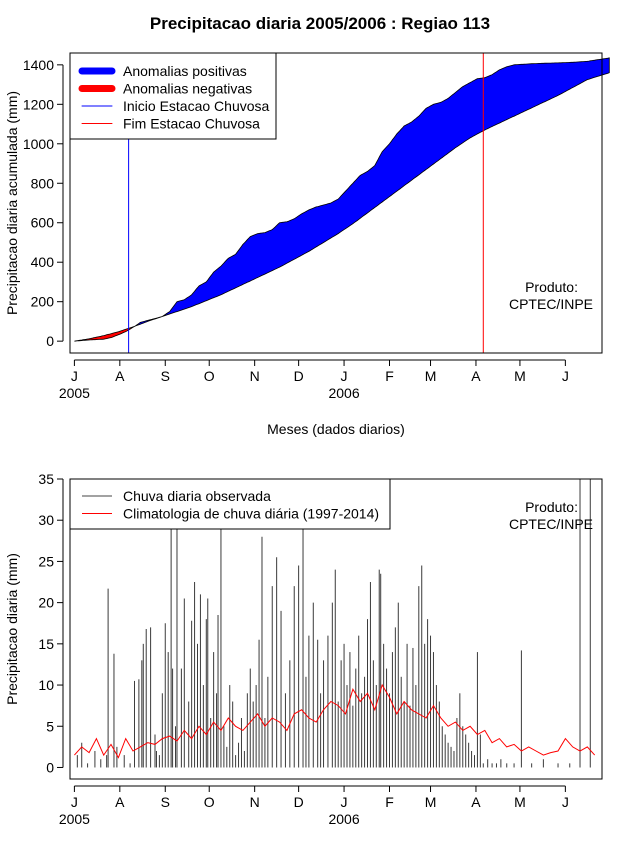 This screenshot has width=640, height=850. Describe the element at coordinates (43, 223) in the screenshot. I see `accum-y-tick-label: 600` at that location.